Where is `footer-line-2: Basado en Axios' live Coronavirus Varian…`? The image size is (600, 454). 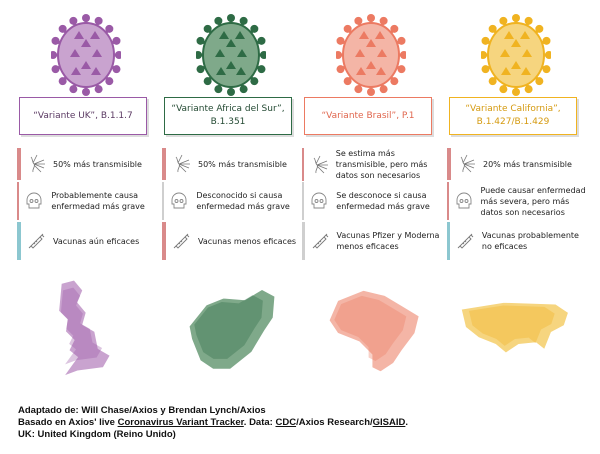
footer-line-2: Basado en Axios' live Coronavirus Varian… is located at coordinates (213, 423).